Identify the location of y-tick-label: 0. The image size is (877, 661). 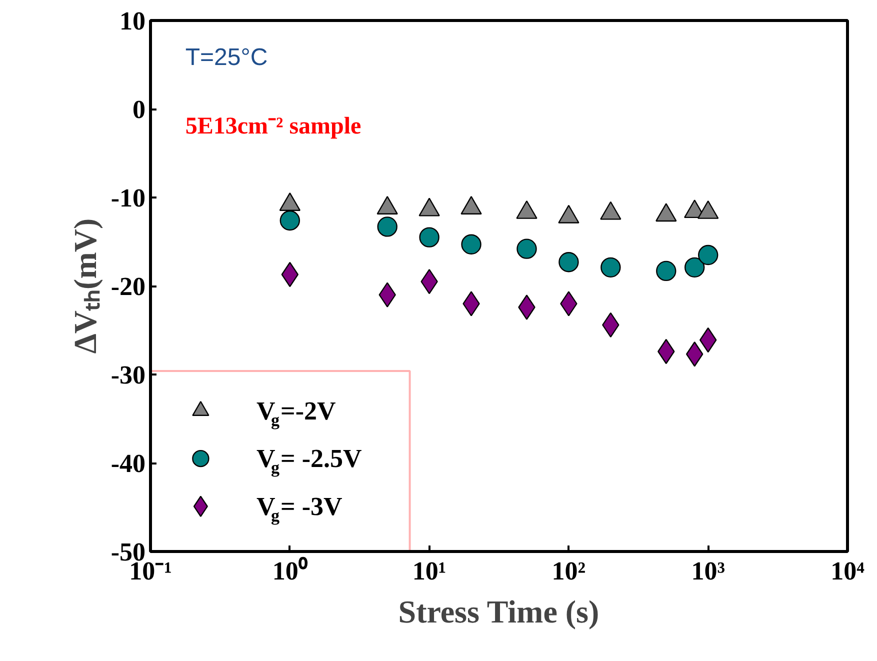
(139, 109).